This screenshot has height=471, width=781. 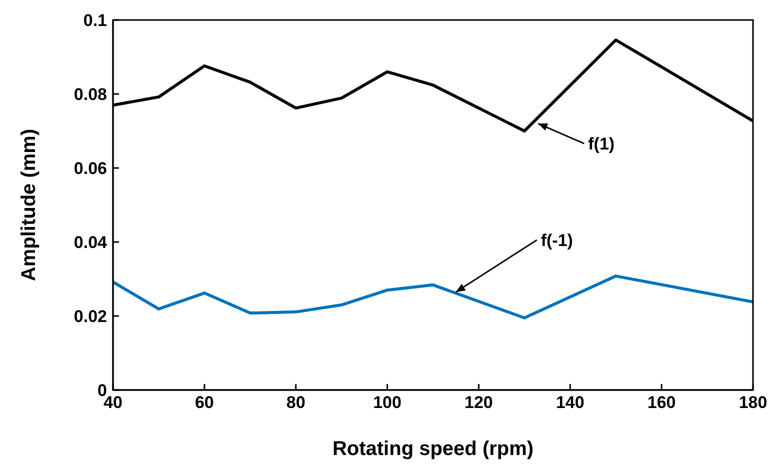 I want to click on y-axis-title: Amplitude (mm), so click(x=29, y=205).